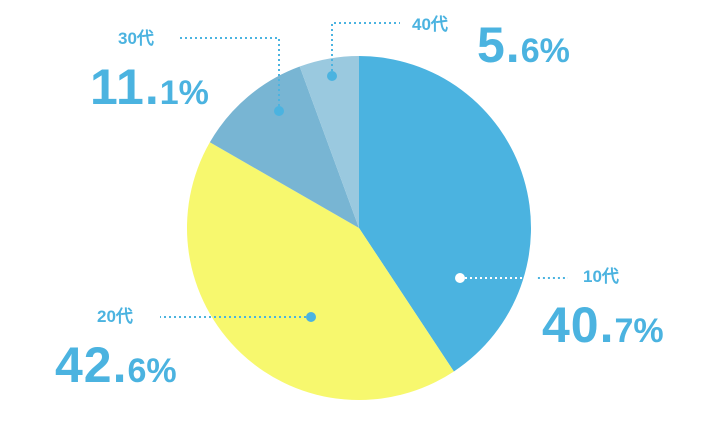 The height and width of the screenshot is (430, 720). Describe the element at coordinates (91, 365) in the screenshot. I see `percent-int-20s: 42.` at that location.